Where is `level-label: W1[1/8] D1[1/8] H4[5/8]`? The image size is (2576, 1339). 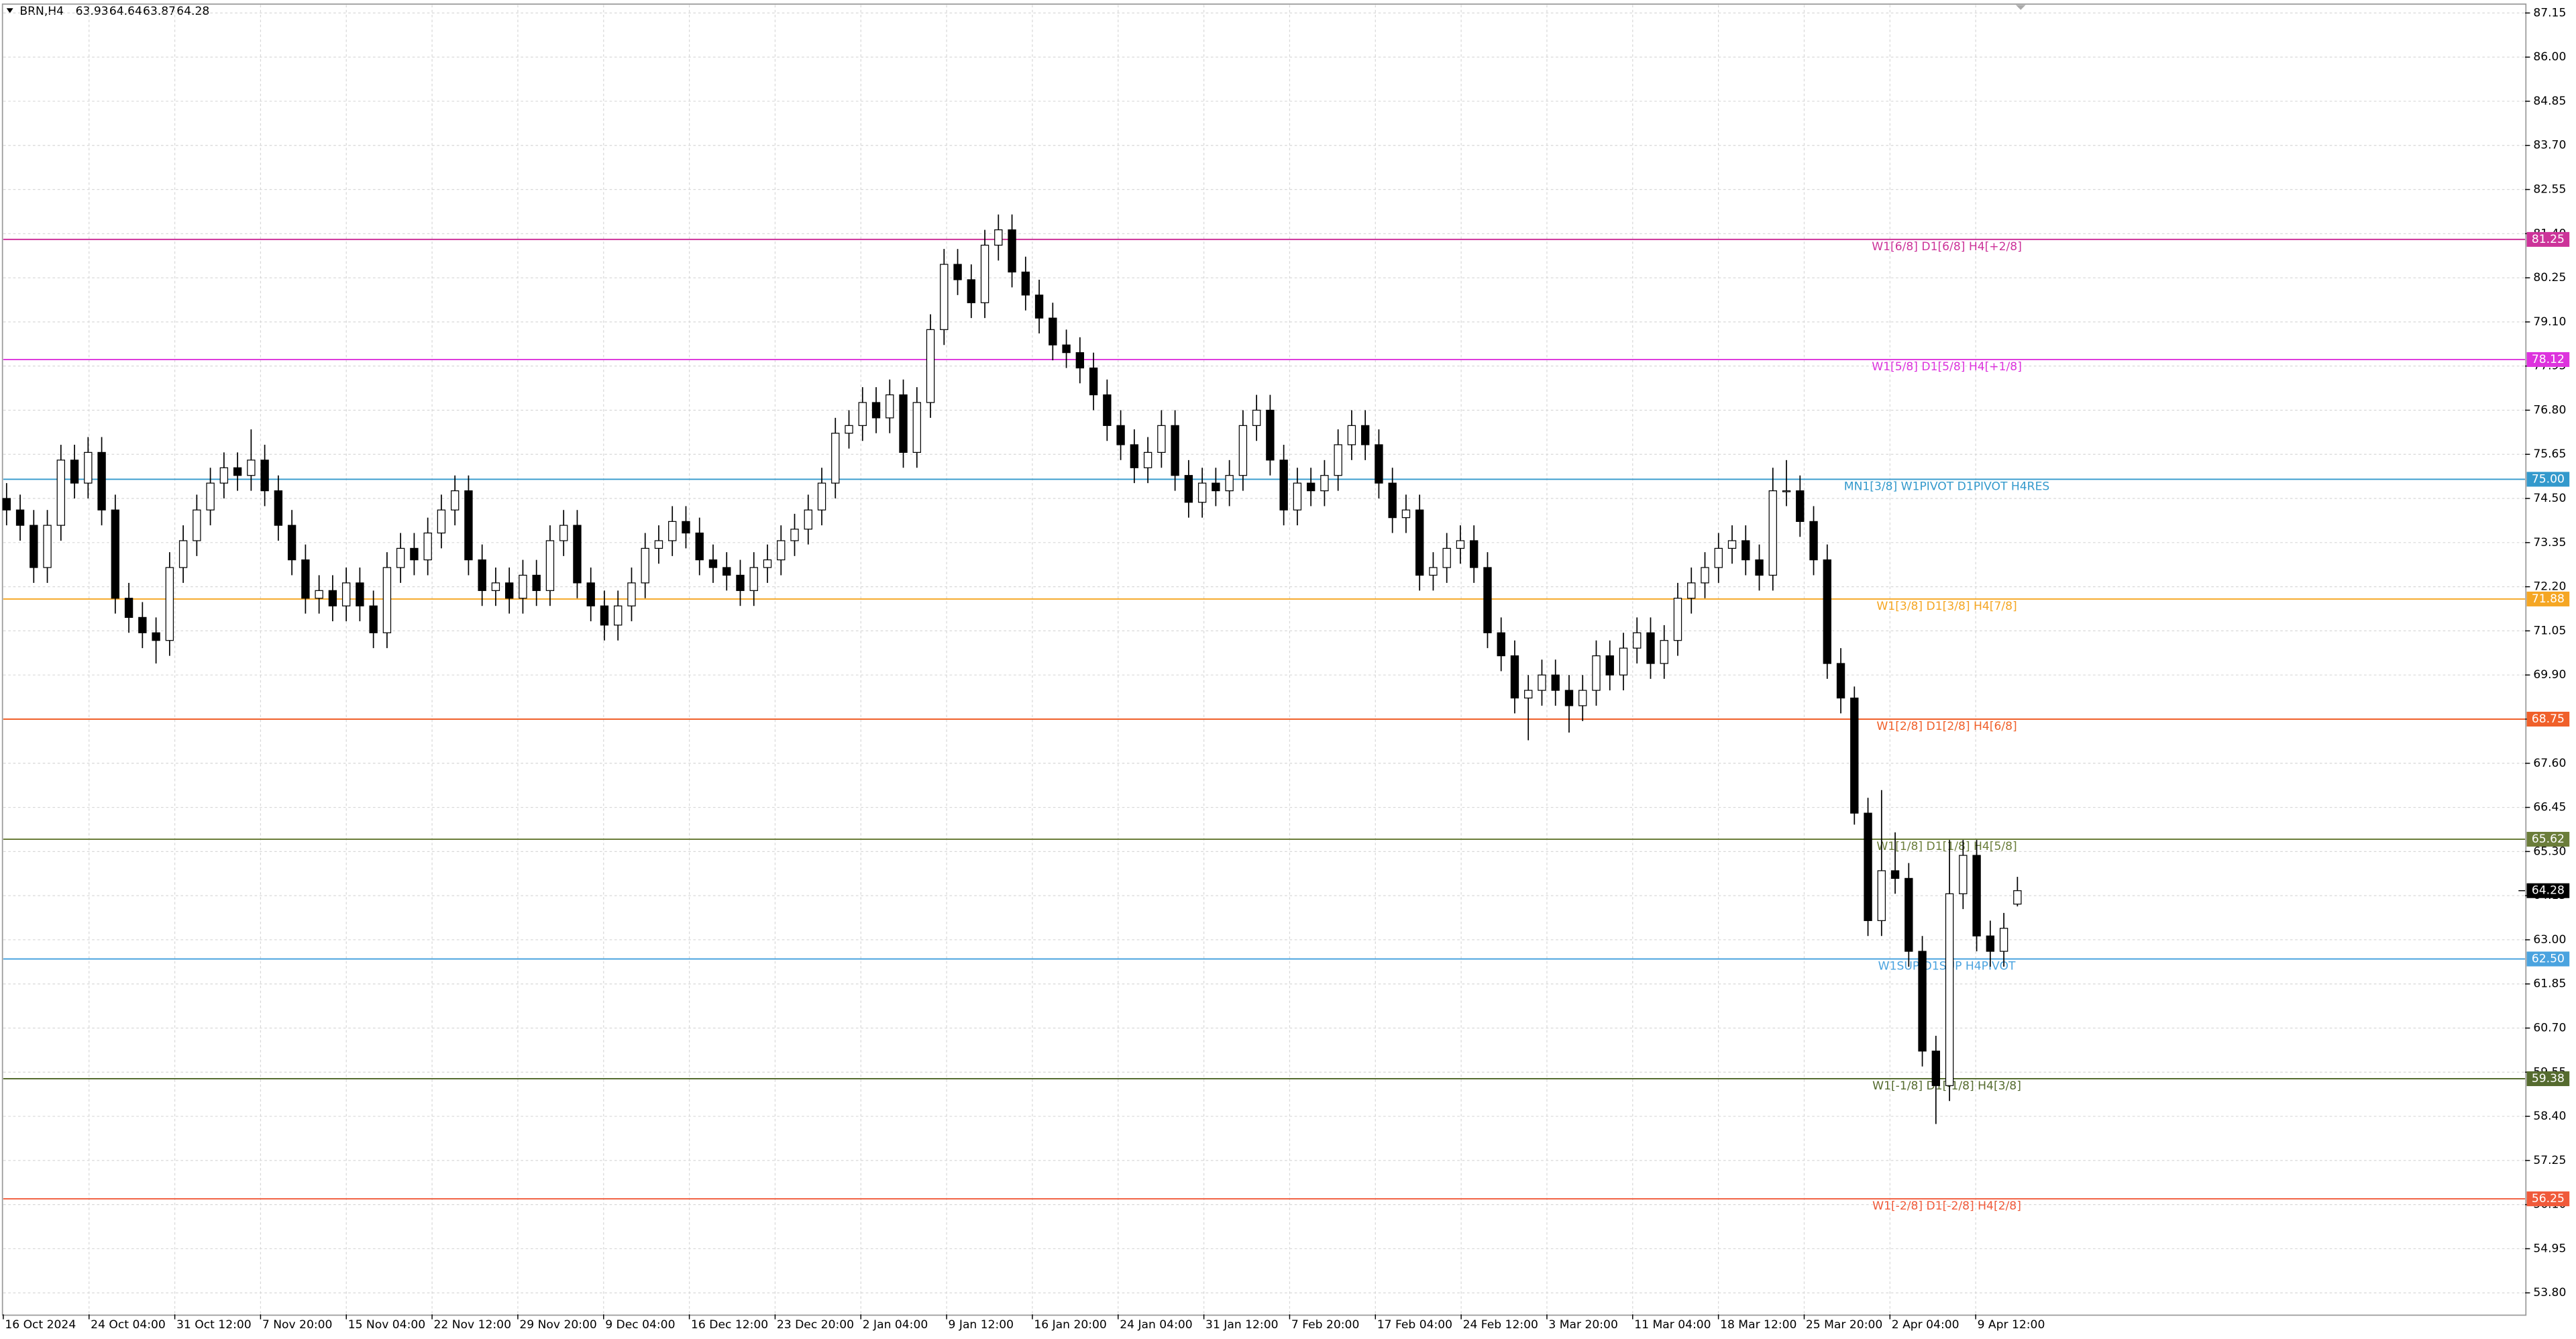 level-label: W1[1/8] D1[1/8] H4[5/8] is located at coordinates (1946, 846).